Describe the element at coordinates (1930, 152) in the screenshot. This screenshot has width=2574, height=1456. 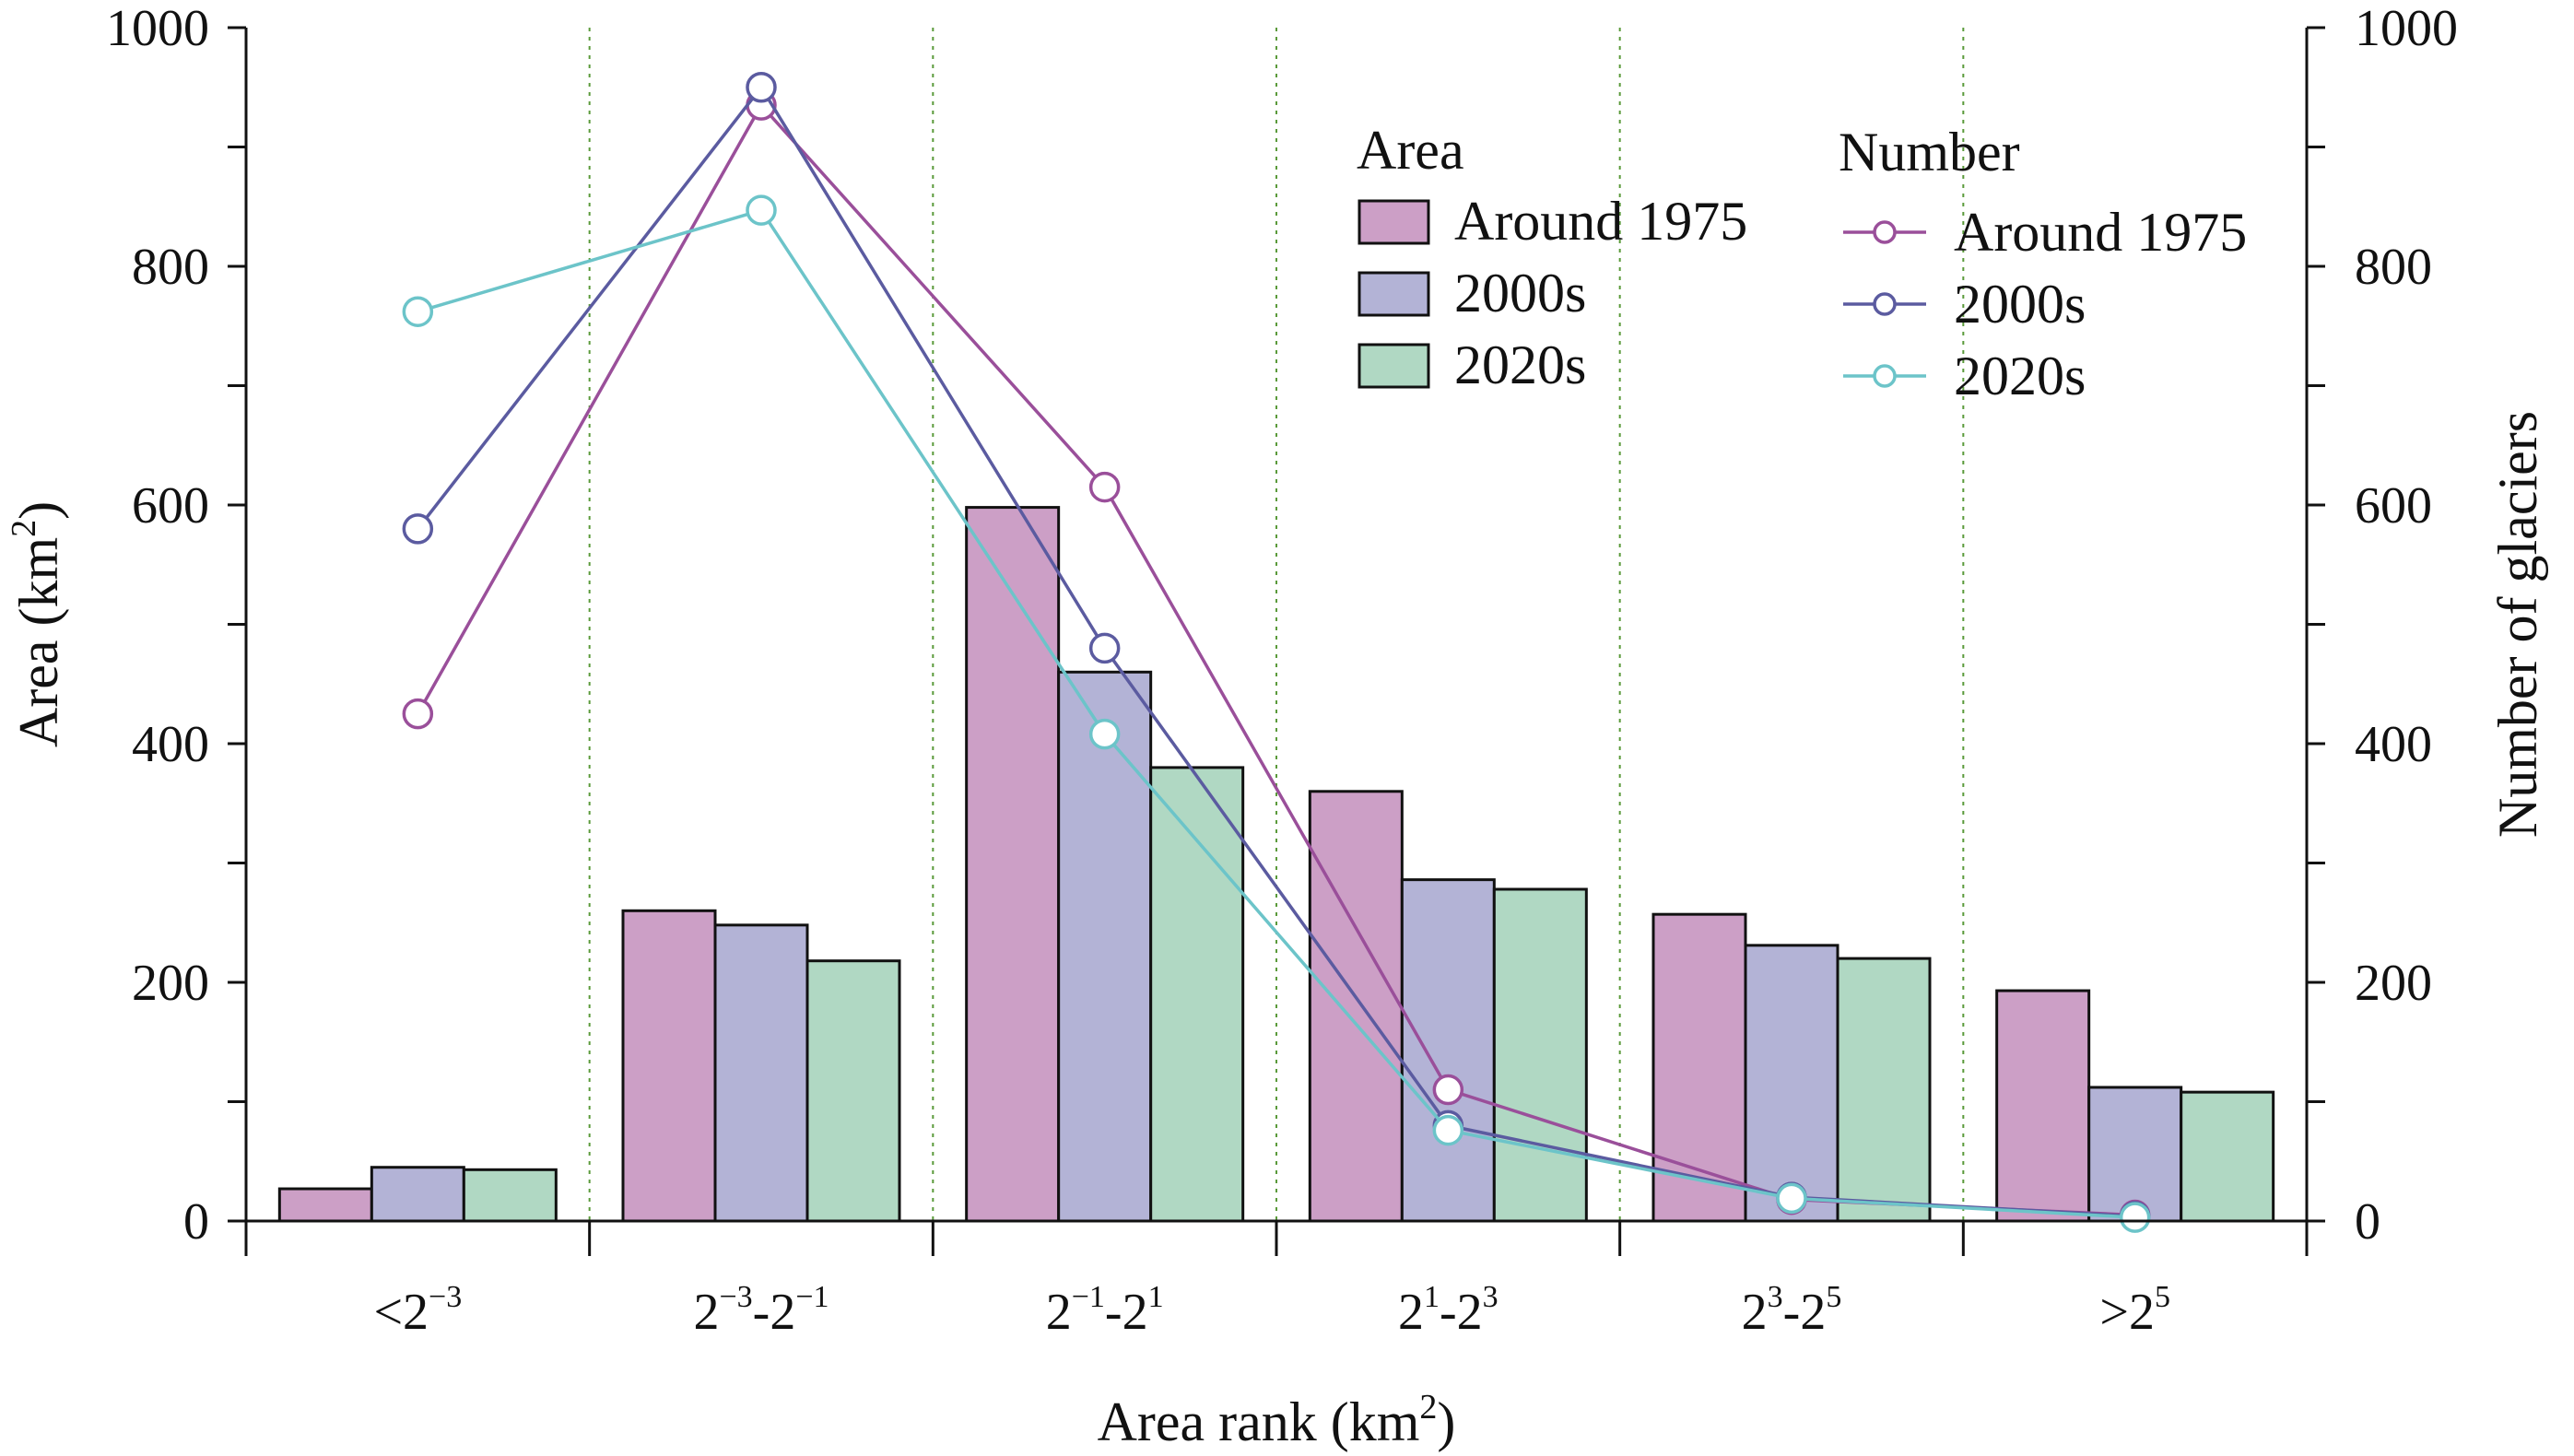
I see `legend-number-title: Number` at that location.